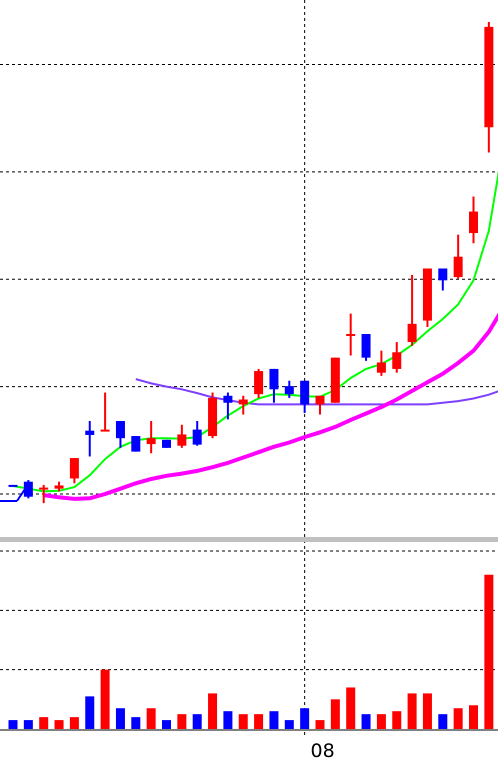 The width and height of the screenshot is (498, 762). Describe the element at coordinates (249, 539) in the screenshot. I see `pane-separator` at that location.